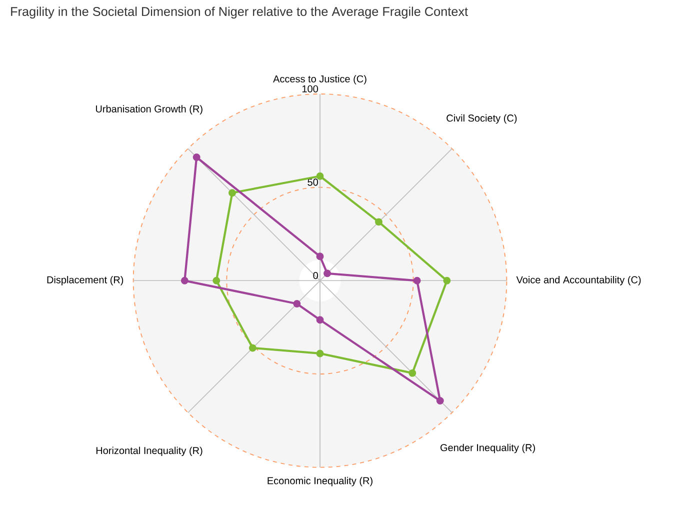 The width and height of the screenshot is (694, 510). I want to click on spoke-label: Horizontal Inequality (R), so click(149, 451).